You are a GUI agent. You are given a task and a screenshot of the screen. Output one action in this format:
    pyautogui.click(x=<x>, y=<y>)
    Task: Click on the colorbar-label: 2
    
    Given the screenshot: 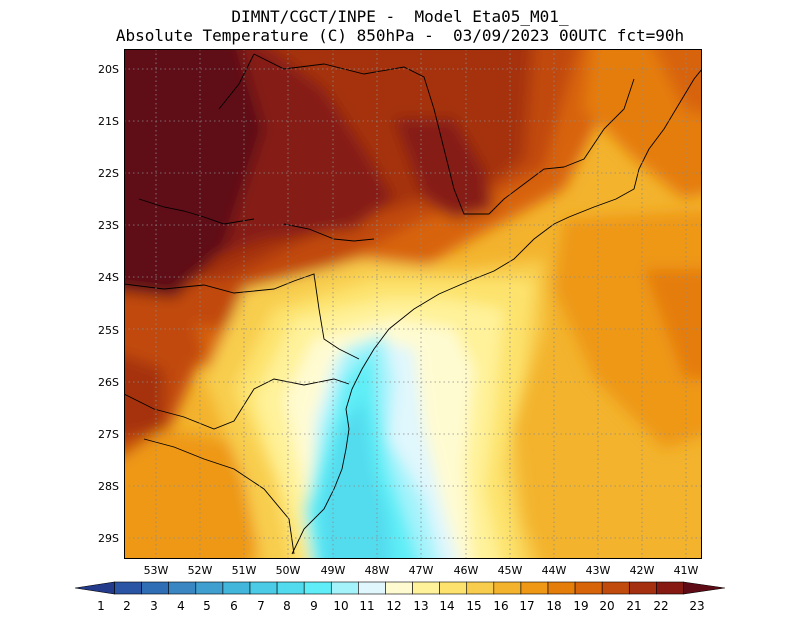 What is the action you would take?
    pyautogui.click(x=127, y=606)
    